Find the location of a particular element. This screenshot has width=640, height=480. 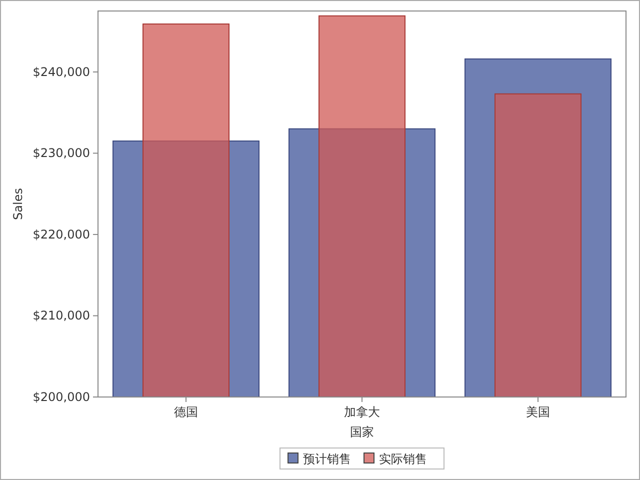

x-tick-label: 加拿大 is located at coordinates (362, 412).